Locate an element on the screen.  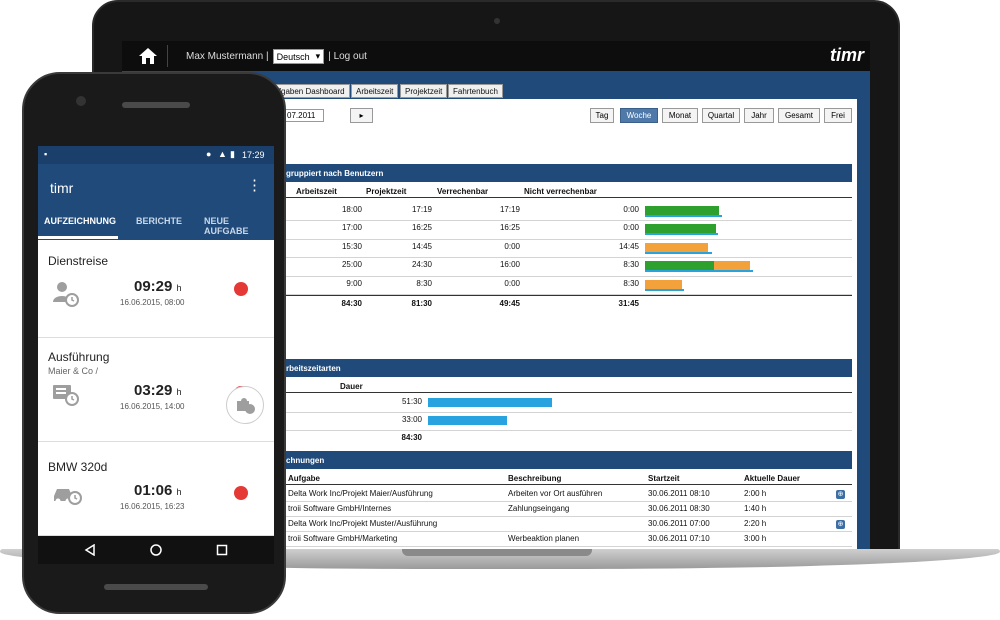
row-projektzeit: 14:45 is located at coordinates (421, 246).